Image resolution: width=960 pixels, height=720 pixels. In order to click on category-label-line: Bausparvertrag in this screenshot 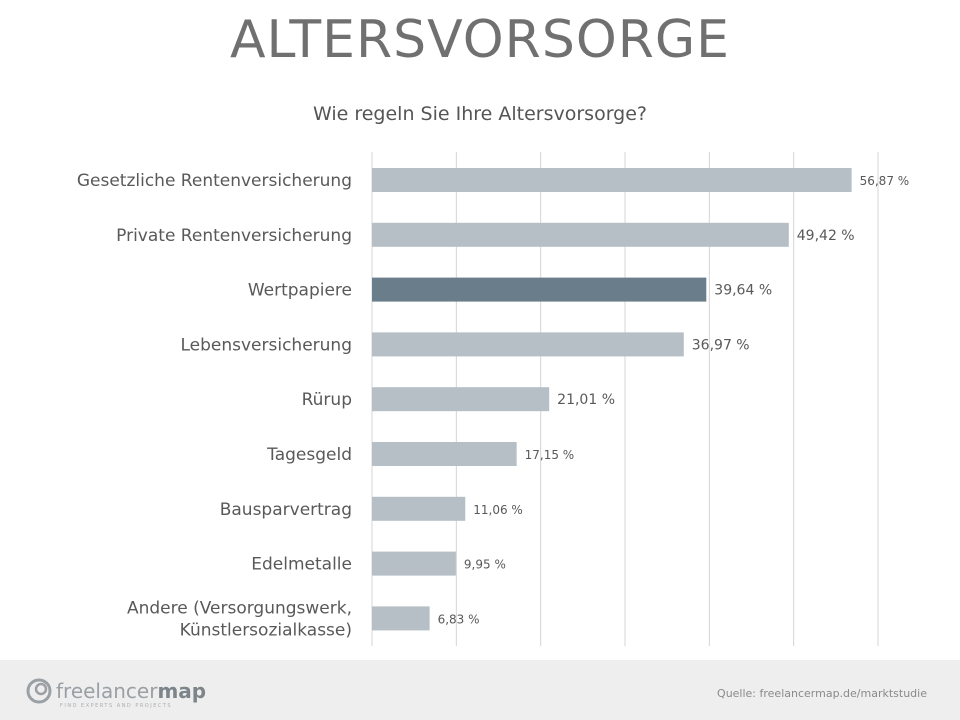, I will do `click(286, 510)`.